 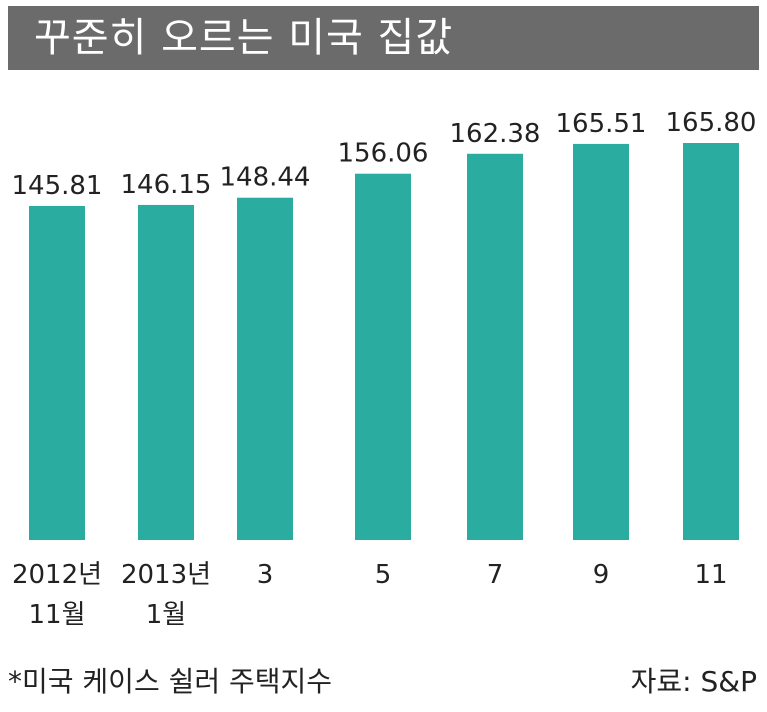 What do you see at coordinates (57, 186) in the screenshot?
I see `value-label-0: 145.81` at bounding box center [57, 186].